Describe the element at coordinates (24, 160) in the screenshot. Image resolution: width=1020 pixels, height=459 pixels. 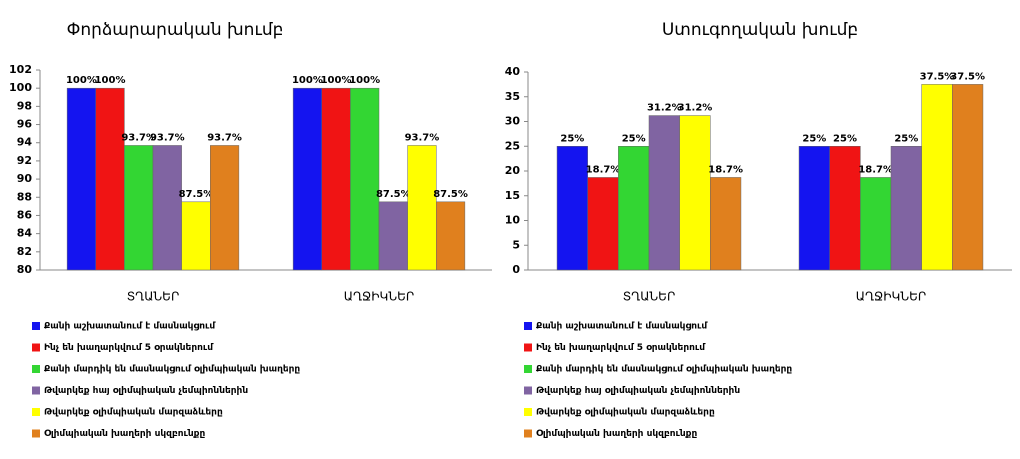
I see `y-tick-label: 92` at that location.